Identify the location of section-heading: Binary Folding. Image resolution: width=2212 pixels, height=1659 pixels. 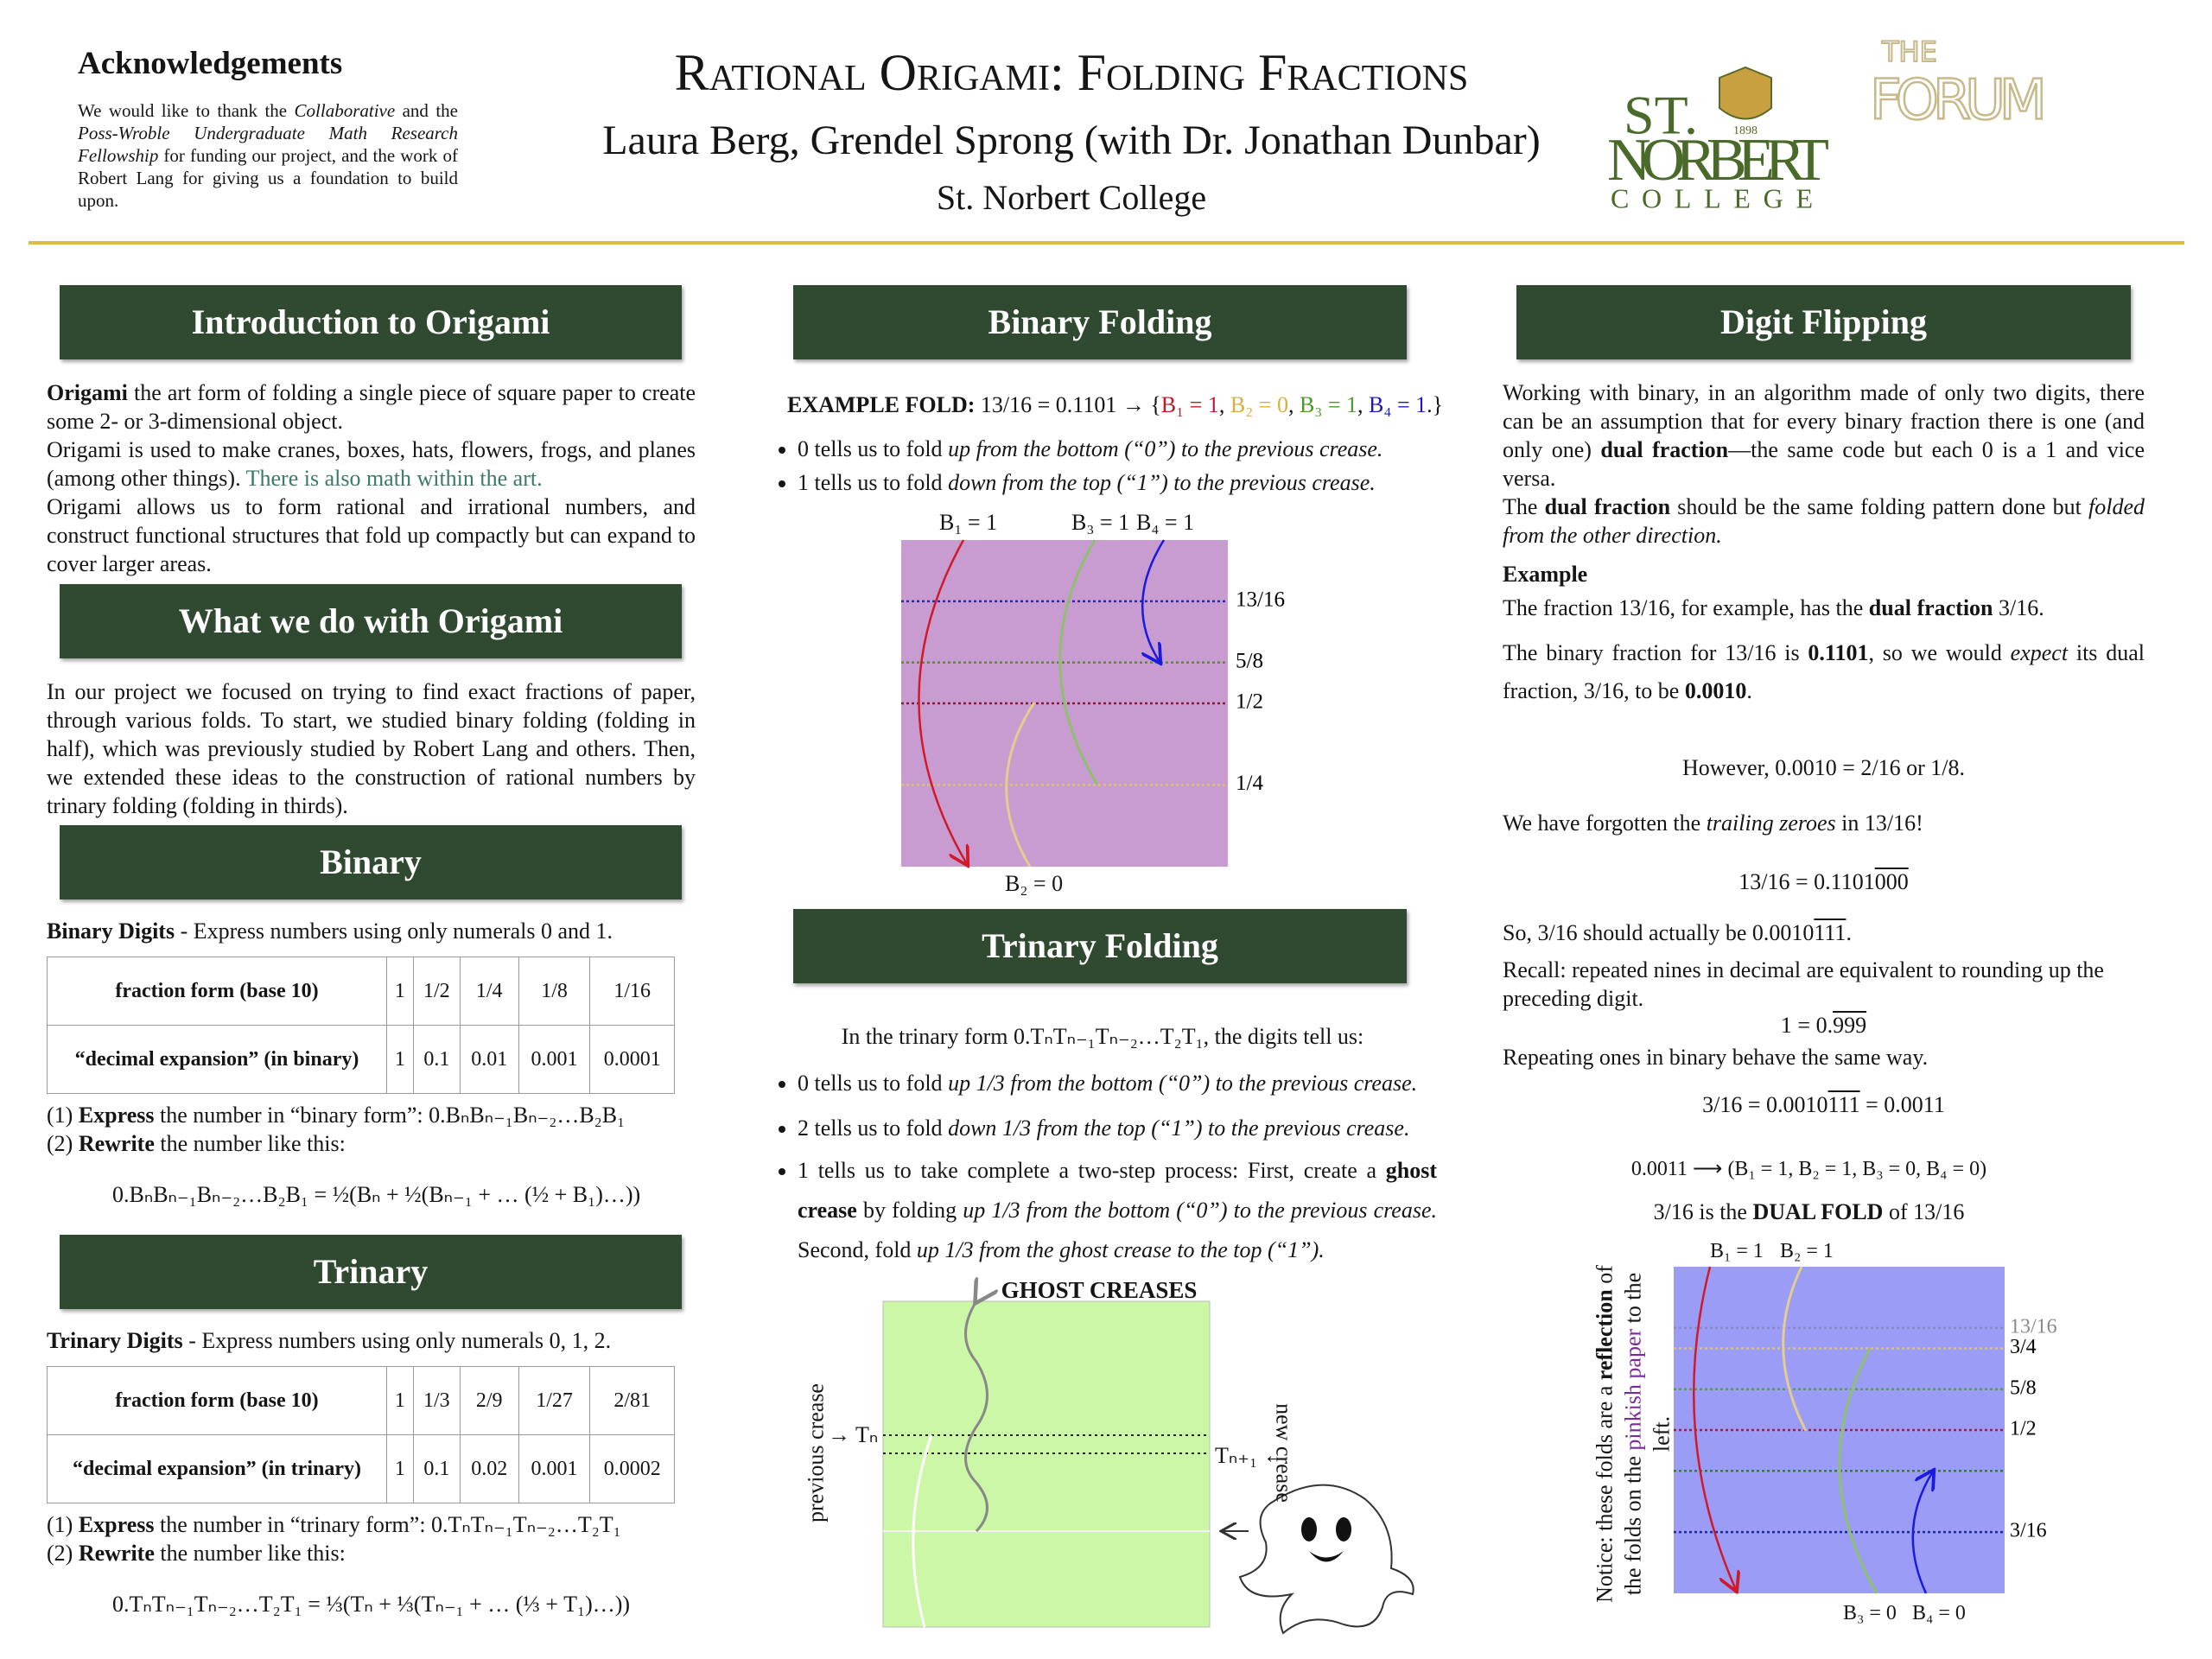
(1100, 322).